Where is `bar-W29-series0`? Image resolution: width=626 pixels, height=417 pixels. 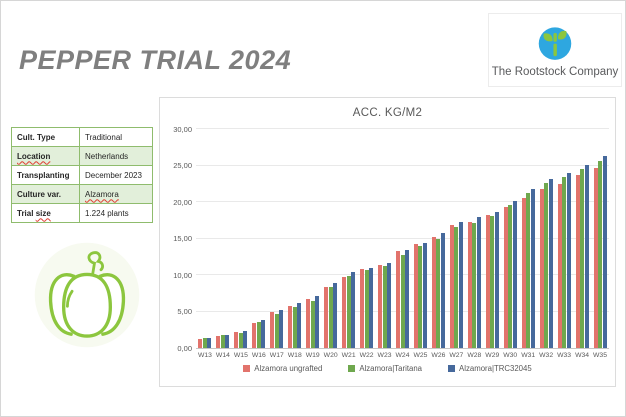
bar-W29-series0 is located at coordinates (487, 281).